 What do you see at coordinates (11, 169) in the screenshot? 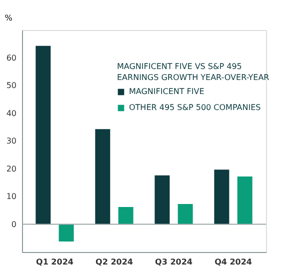
I see `y-tick-label: 20` at bounding box center [11, 169].